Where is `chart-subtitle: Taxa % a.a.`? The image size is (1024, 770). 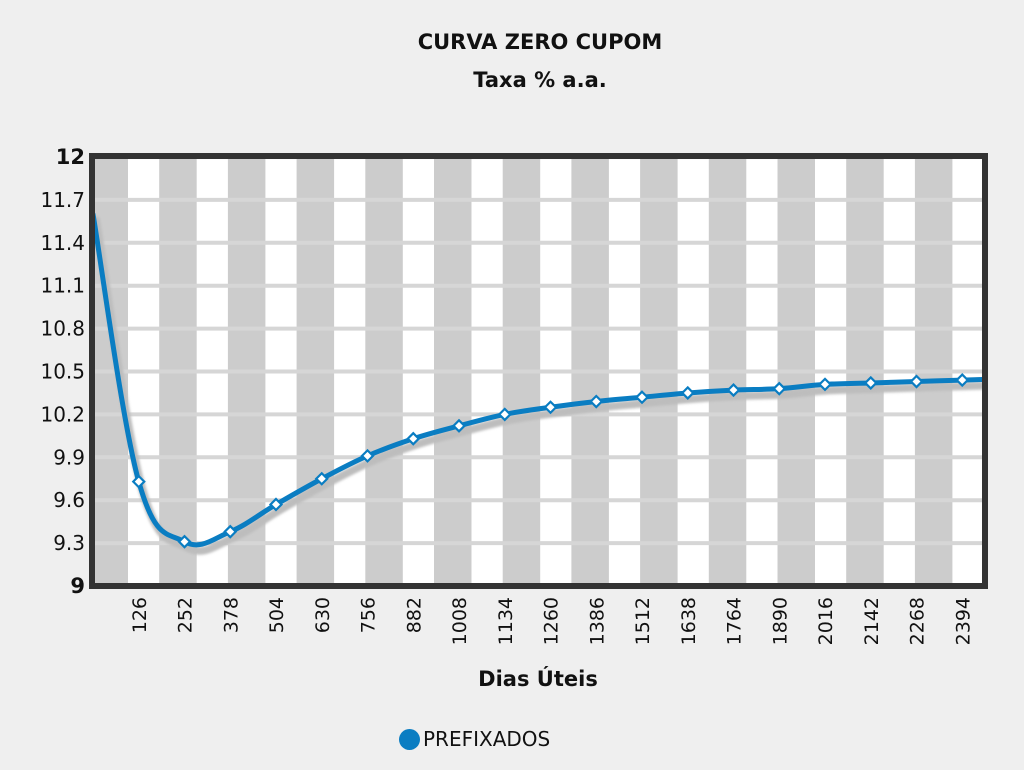
chart-subtitle: Taxa % a.a. is located at coordinates (540, 80).